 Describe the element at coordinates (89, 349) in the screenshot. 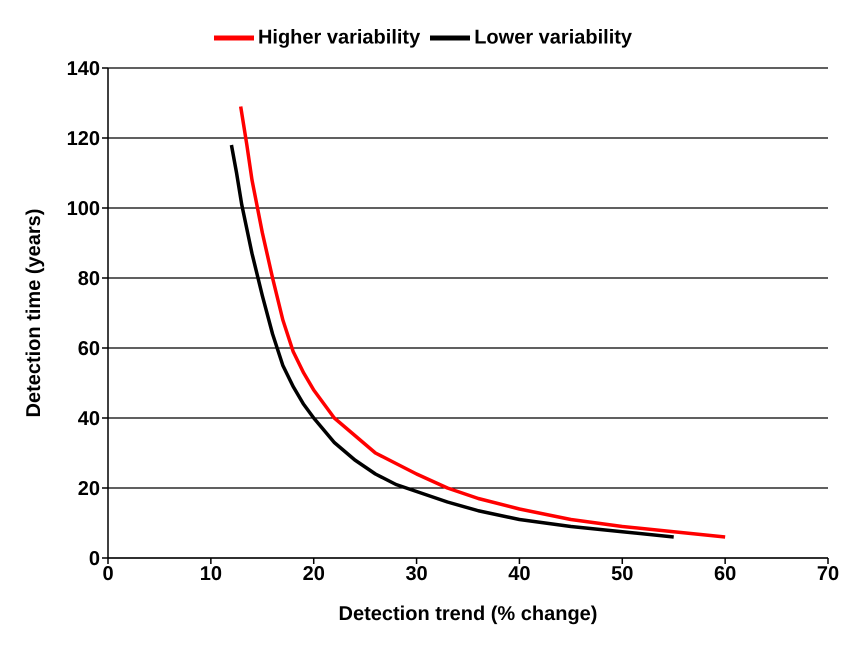

I see `y-tick-label: 60` at that location.